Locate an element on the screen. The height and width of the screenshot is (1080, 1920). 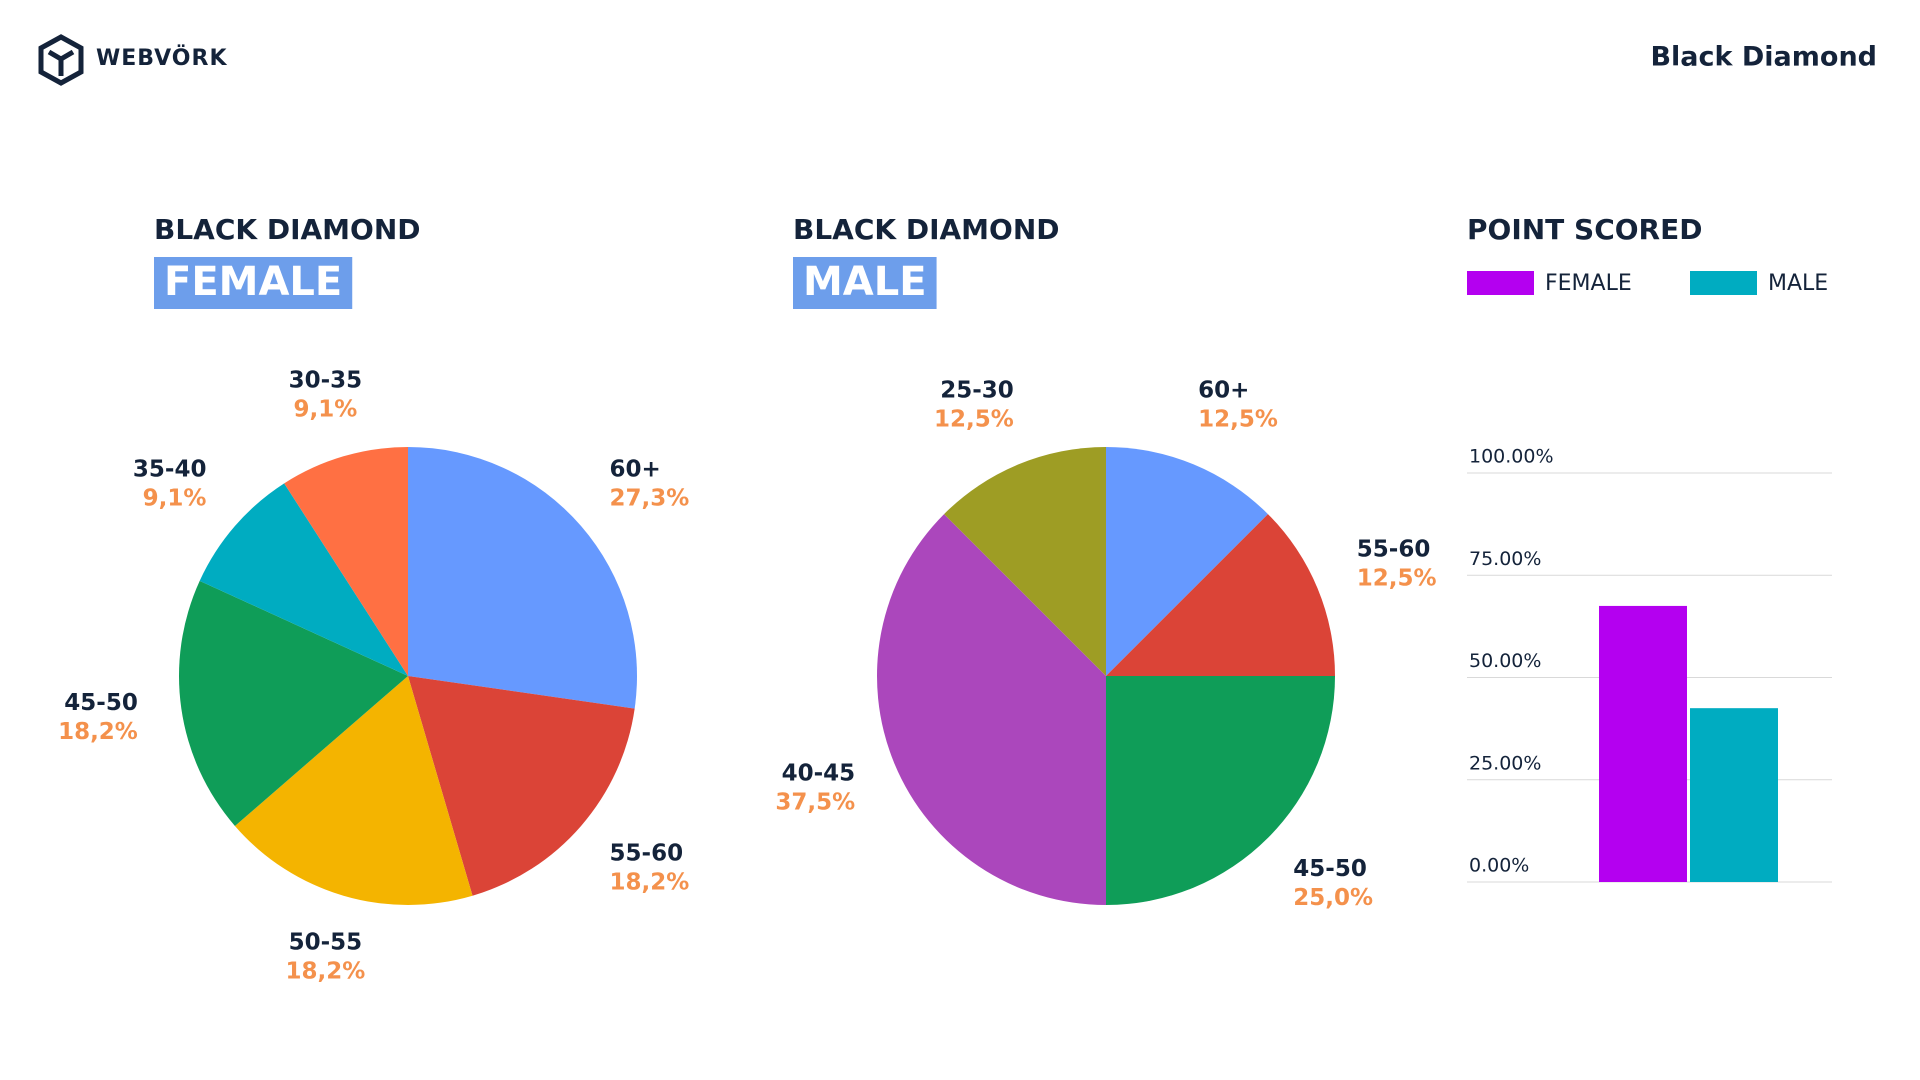
slice-category: 30-35 is located at coordinates (326, 380).